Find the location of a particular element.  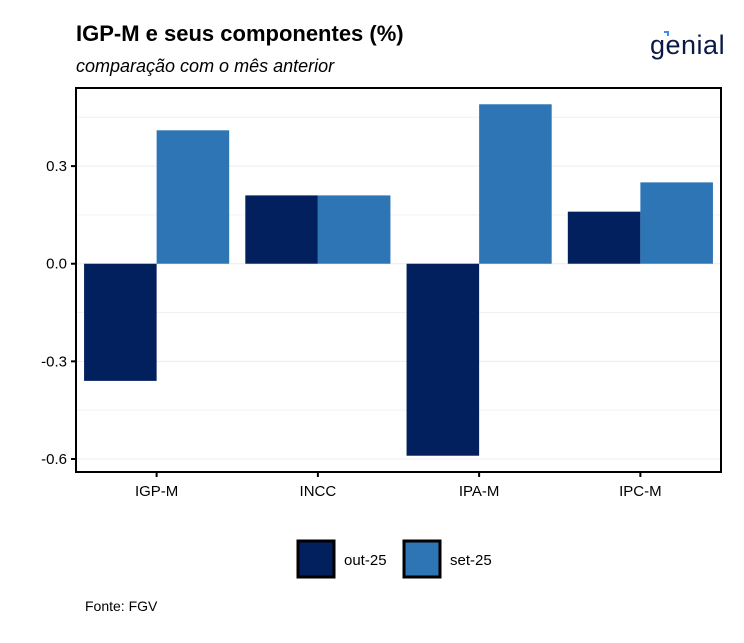

logo-text: genial is located at coordinates (687, 45).